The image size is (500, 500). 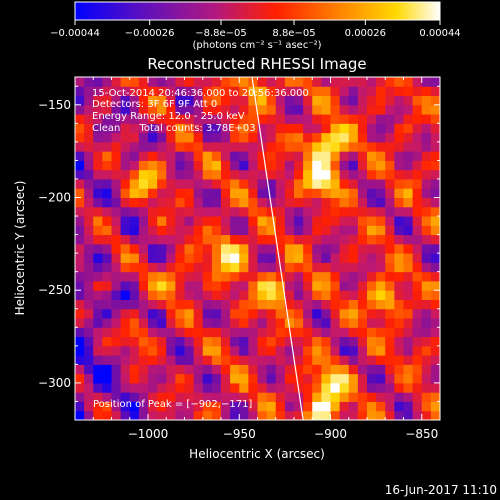 I want to click on colorbar-tick-label: −0.00044, so click(x=75, y=33).